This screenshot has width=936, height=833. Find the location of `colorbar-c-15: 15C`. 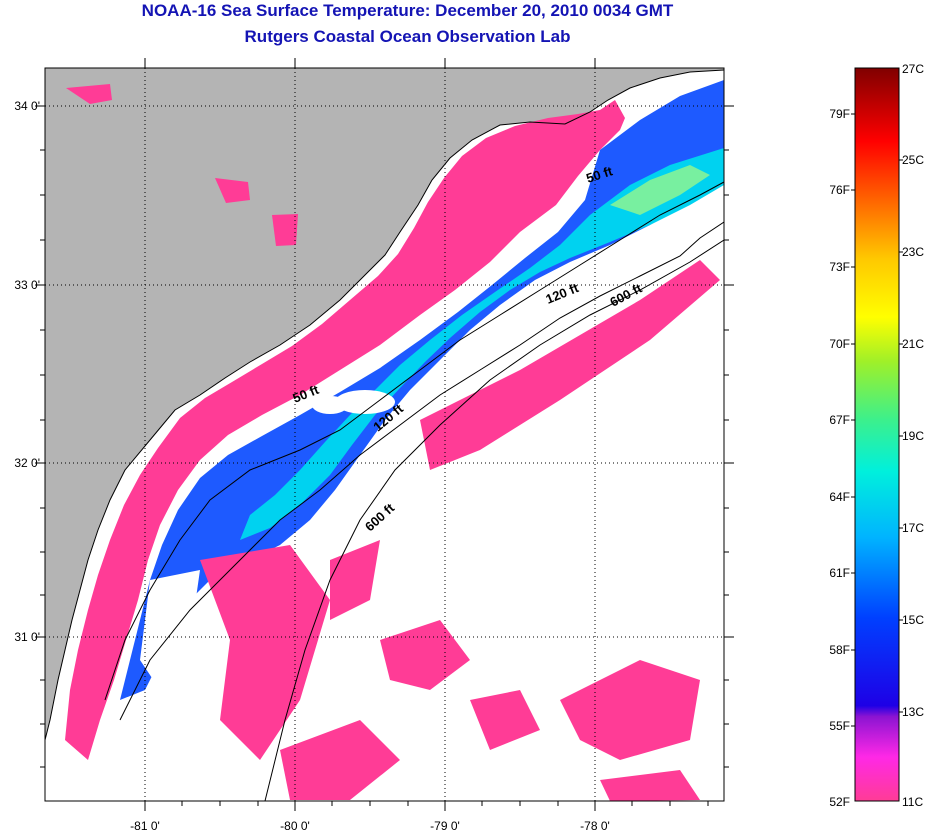

colorbar-c-15: 15C is located at coordinates (913, 620).